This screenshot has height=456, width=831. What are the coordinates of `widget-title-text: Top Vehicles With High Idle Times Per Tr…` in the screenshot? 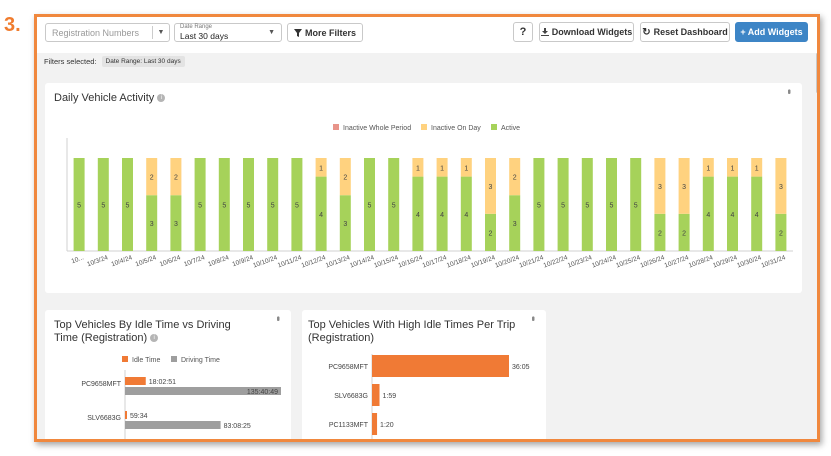 It's located at (412, 331).